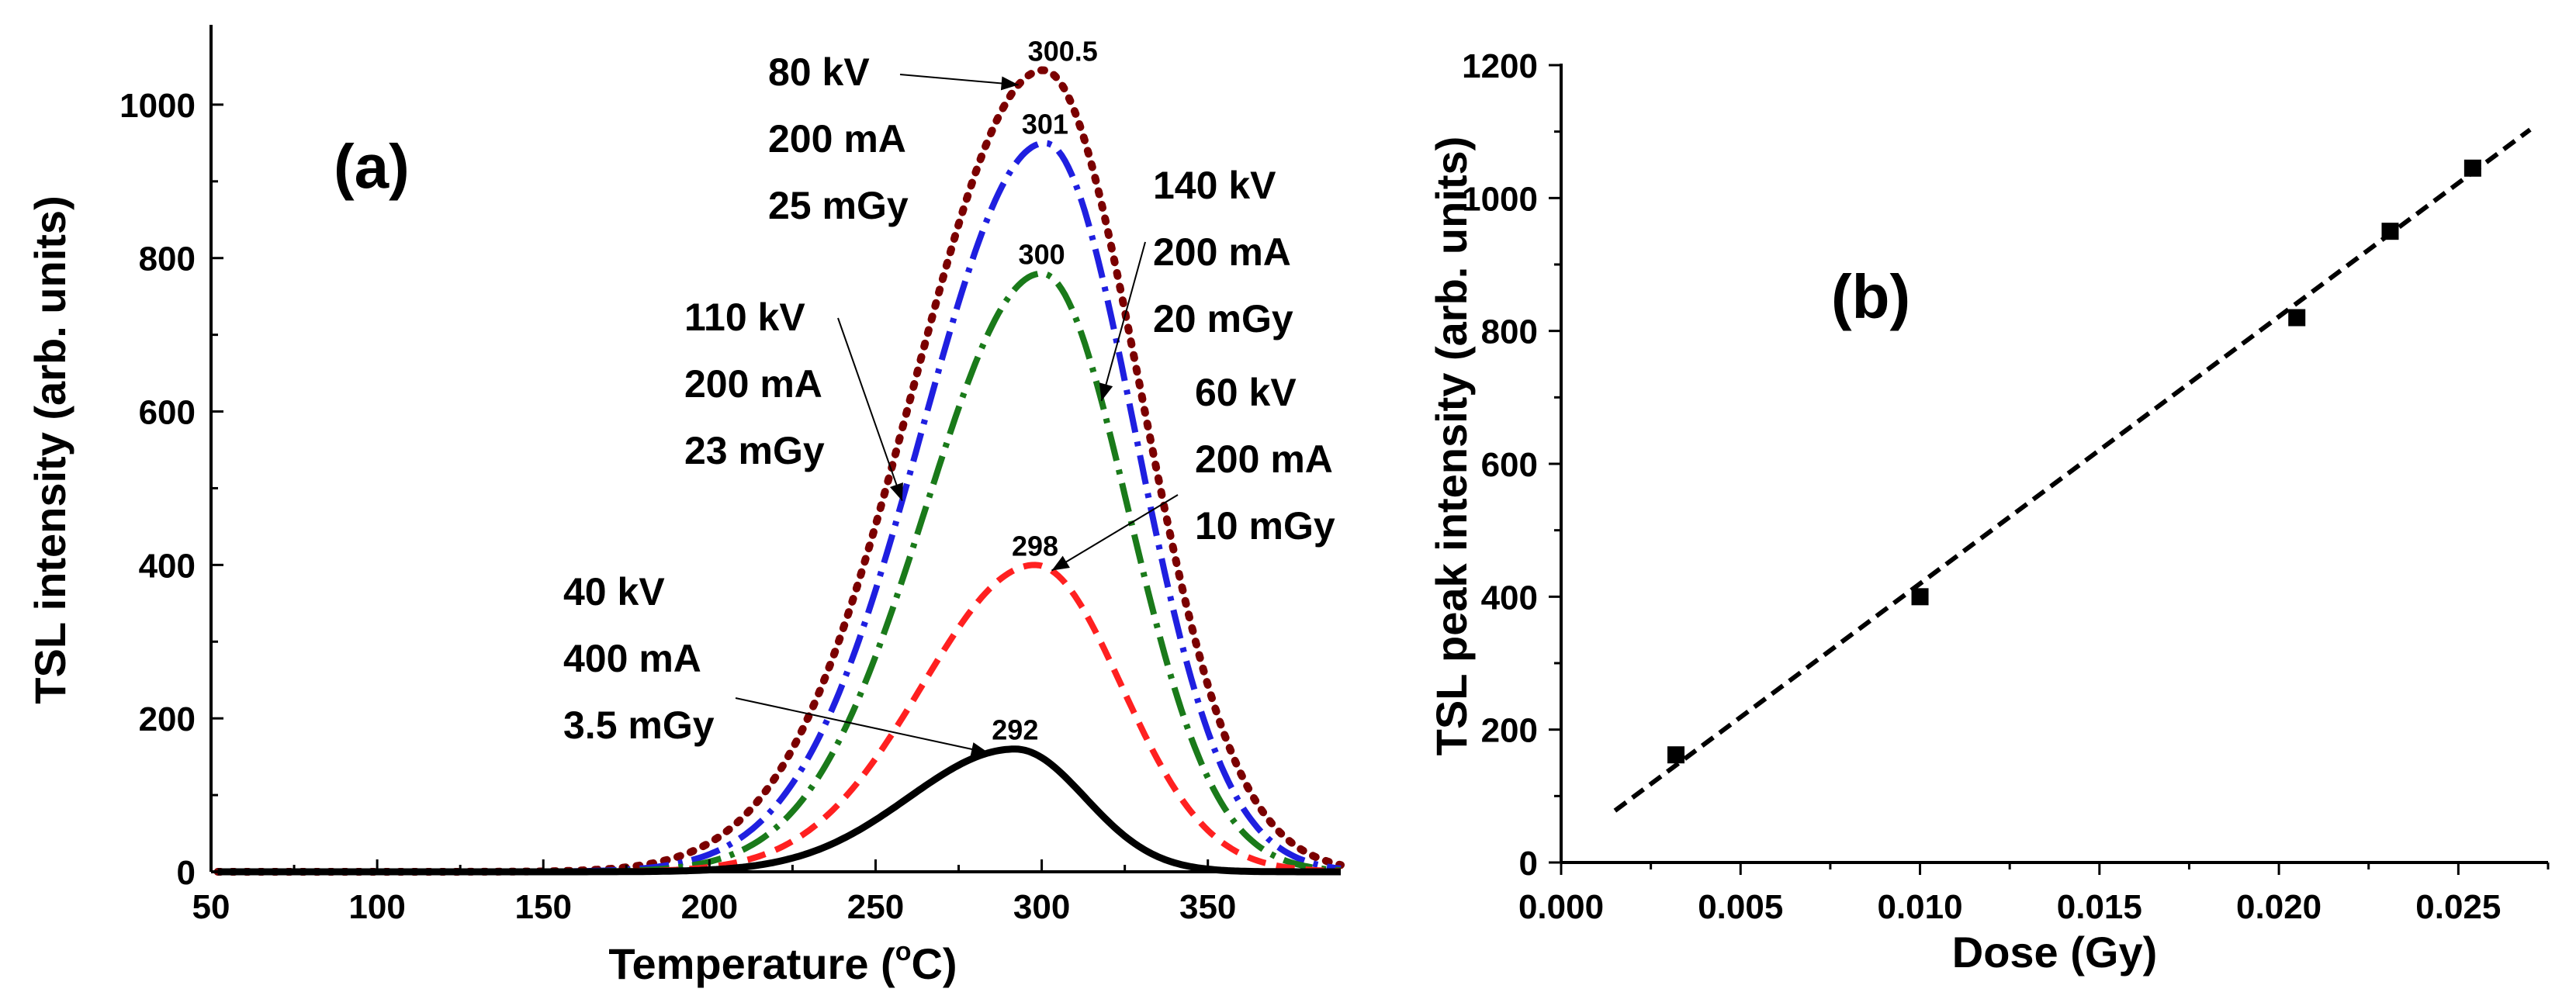 The height and width of the screenshot is (999, 2576). What do you see at coordinates (1500, 66) in the screenshot?
I see `b-y-tick-label-6: 1200` at bounding box center [1500, 66].